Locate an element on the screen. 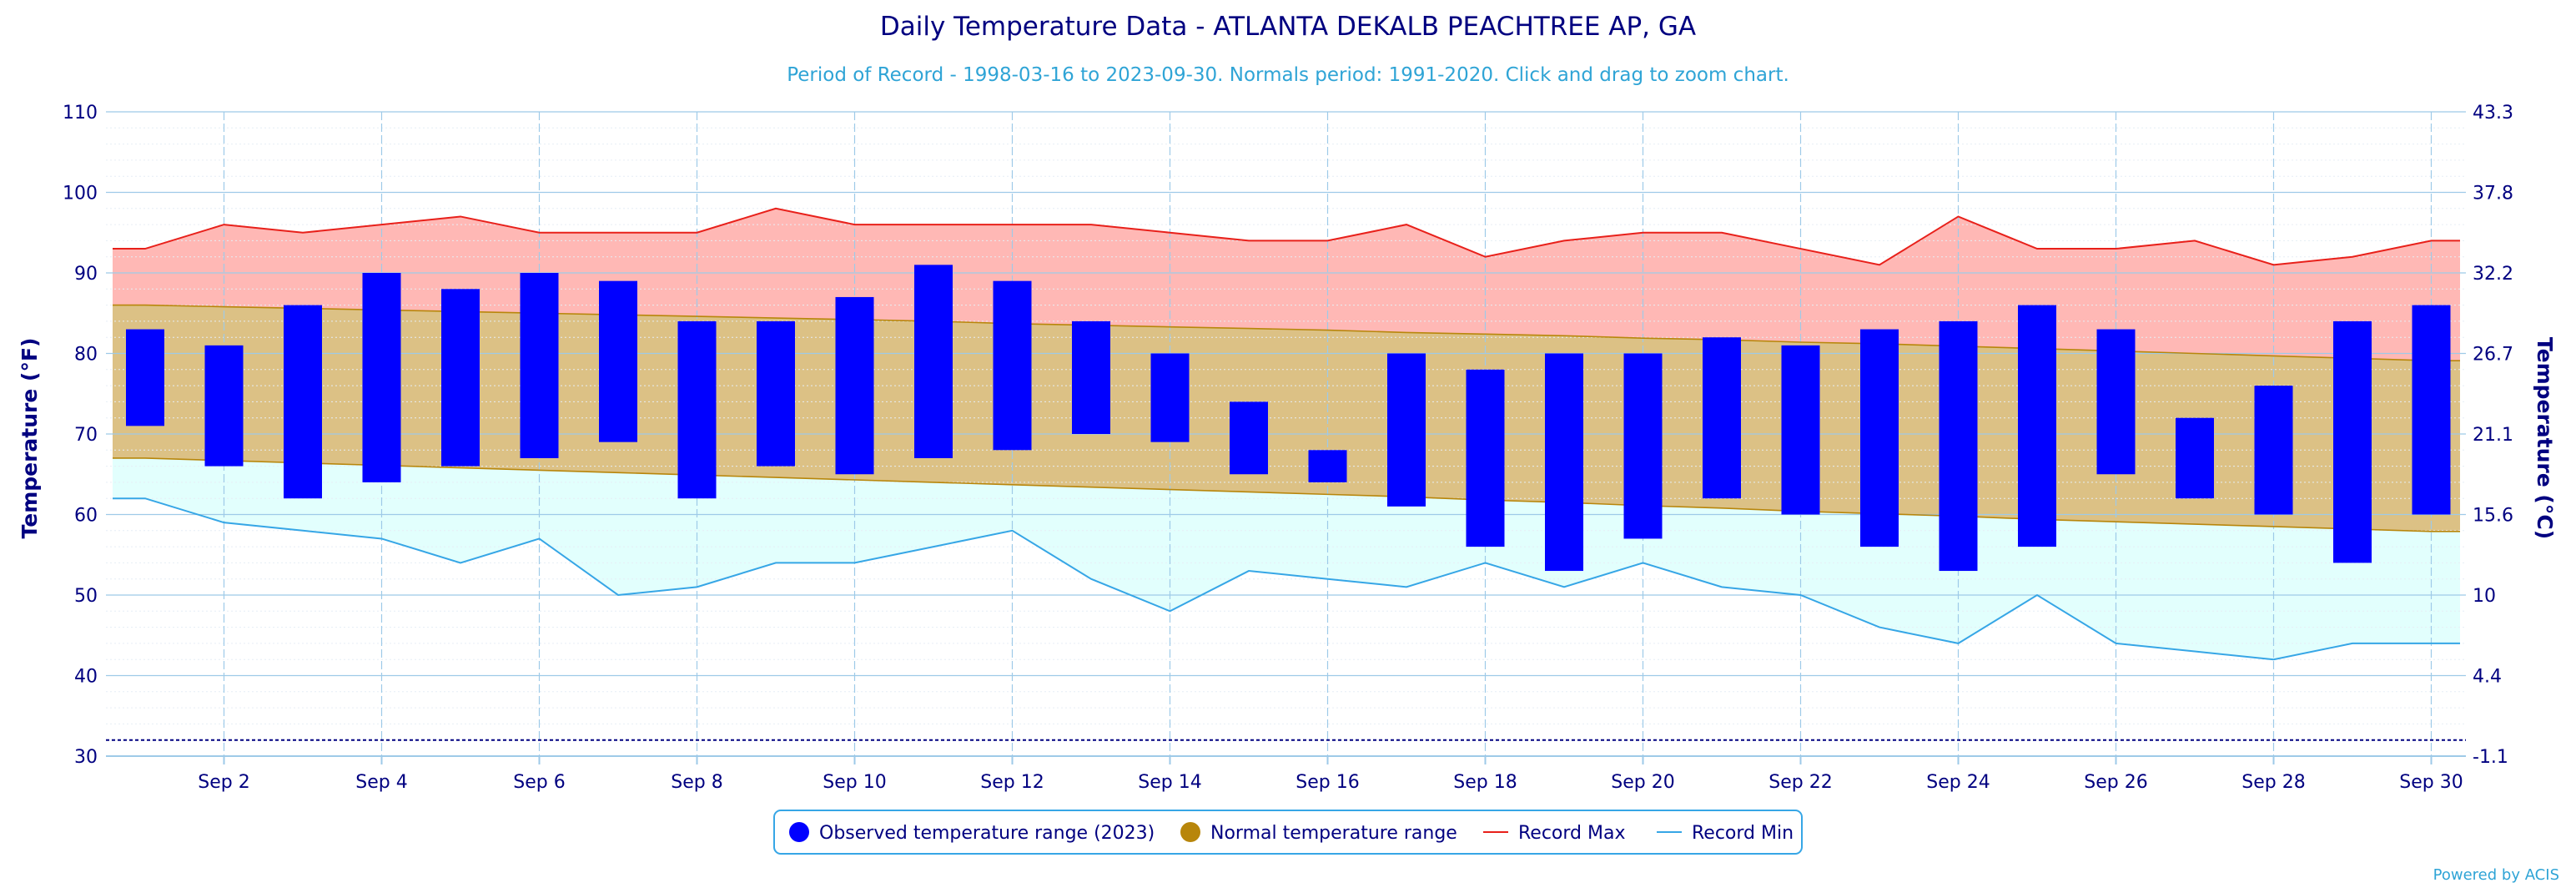 The height and width of the screenshot is (893, 2576). y-tick-label: 60 is located at coordinates (86, 516).